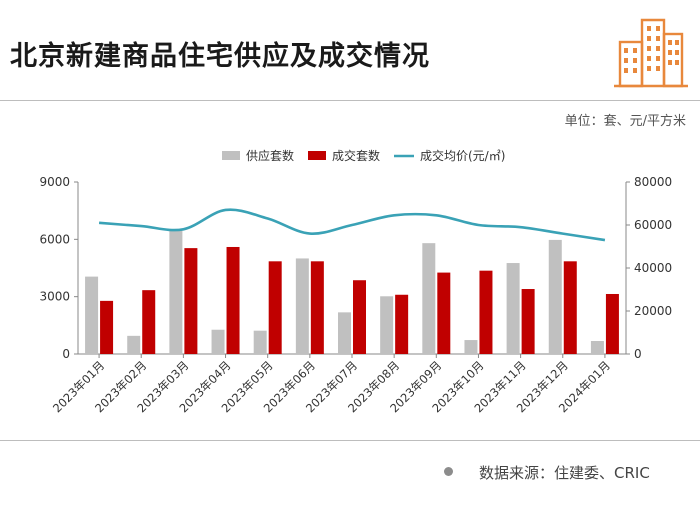 The image size is (700, 512). What do you see at coordinates (54, 297) in the screenshot?
I see `y-left-tick-label: 3000` at bounding box center [54, 297].